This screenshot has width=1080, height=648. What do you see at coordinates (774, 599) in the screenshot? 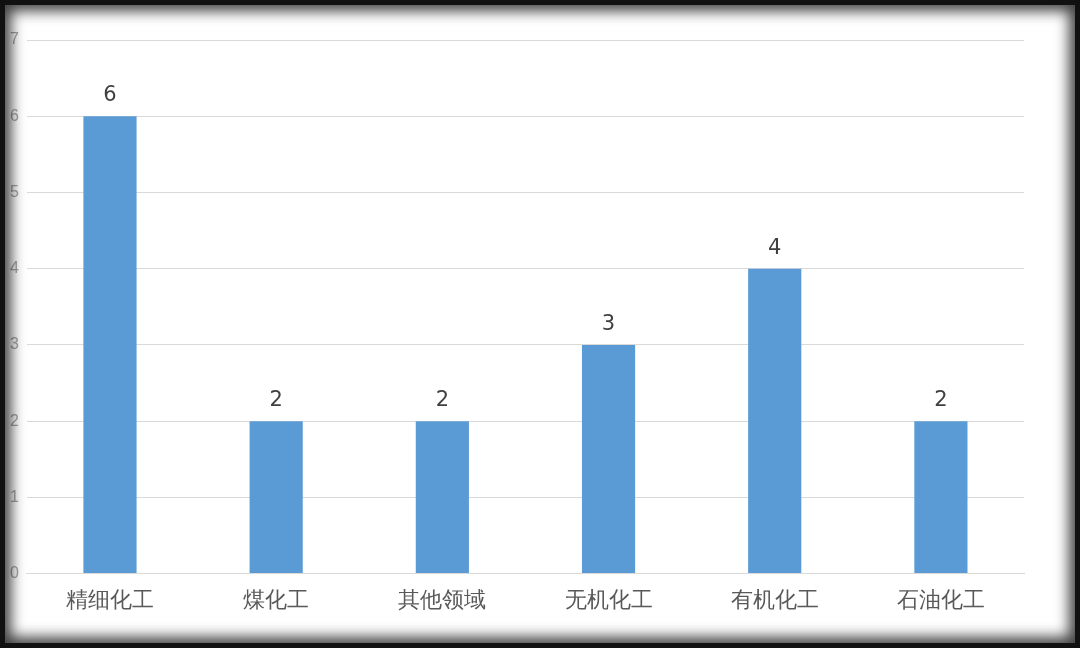
I see `x-tick-label: 有机化工` at bounding box center [774, 599].